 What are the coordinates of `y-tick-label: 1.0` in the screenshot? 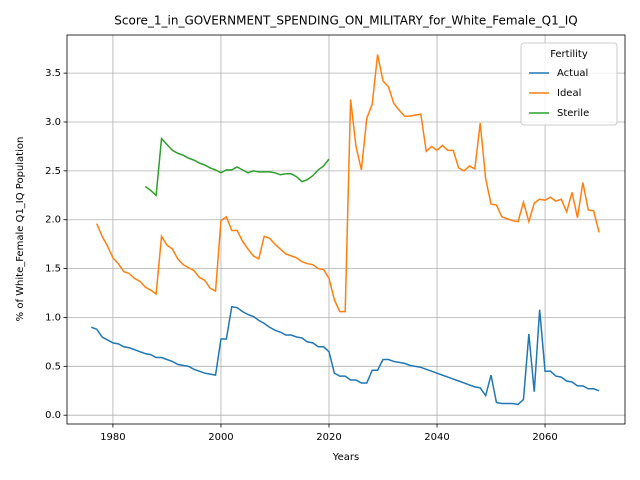 It's located at (53, 317).